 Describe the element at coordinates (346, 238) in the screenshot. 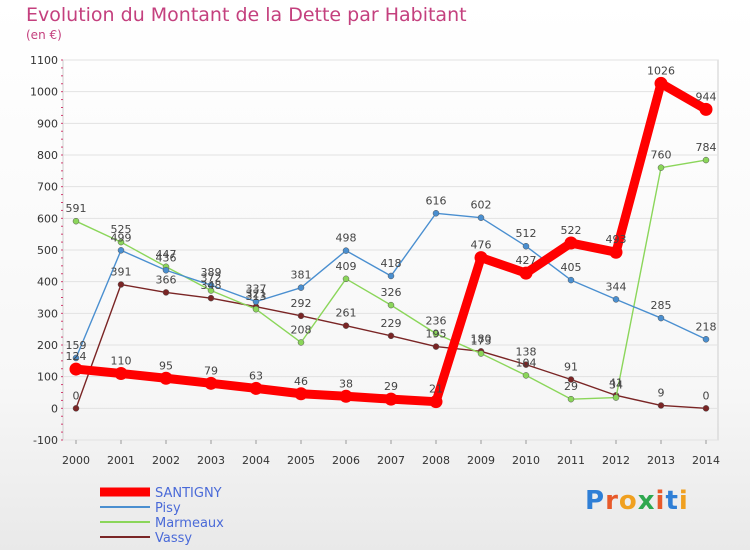

I see `data-label: 498` at that location.